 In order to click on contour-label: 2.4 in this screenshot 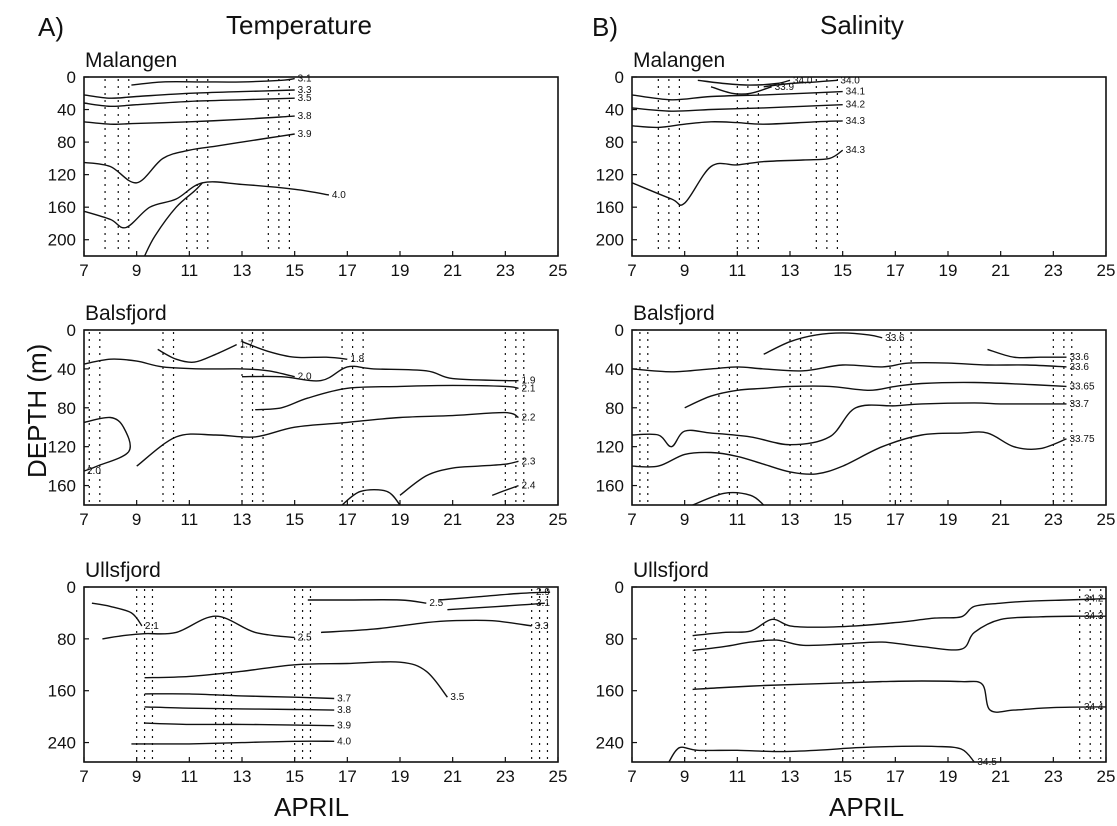, I will do `click(529, 486)`.